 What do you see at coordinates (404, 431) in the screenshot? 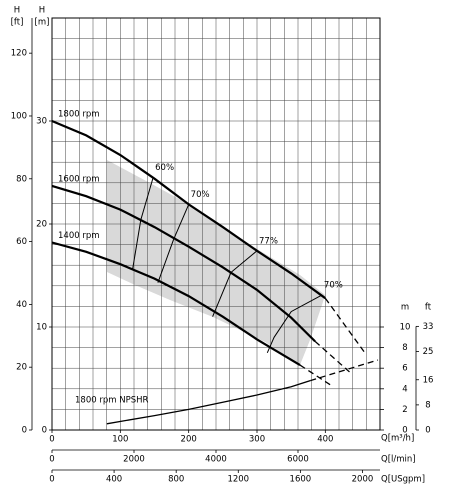
I see `npsh-m-tick-label: 0` at bounding box center [404, 431].